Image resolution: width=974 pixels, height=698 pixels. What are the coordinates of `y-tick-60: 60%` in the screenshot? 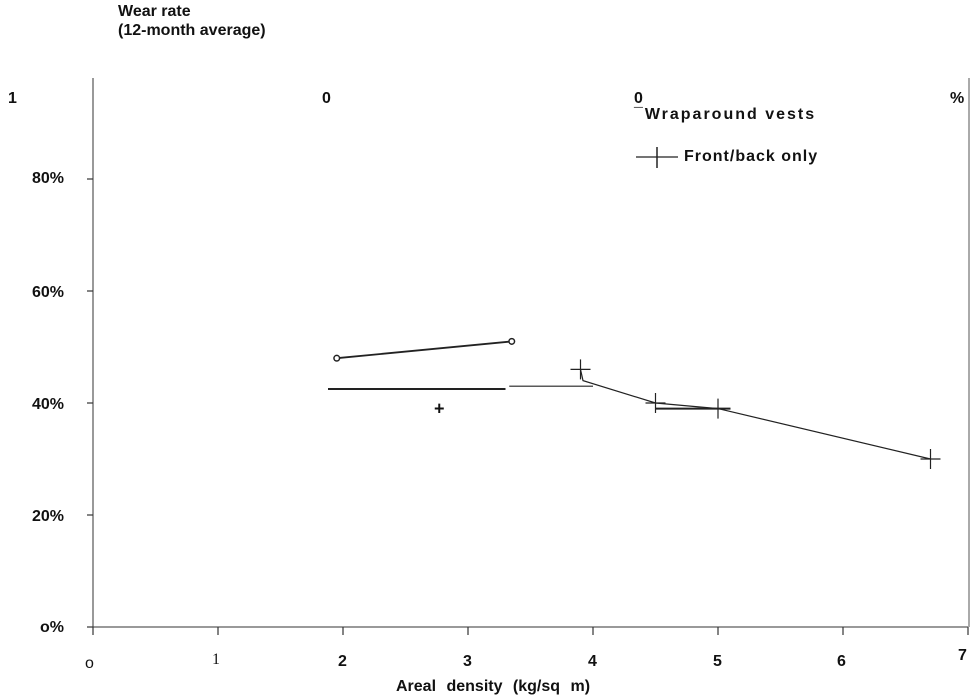 It's located at (48, 292).